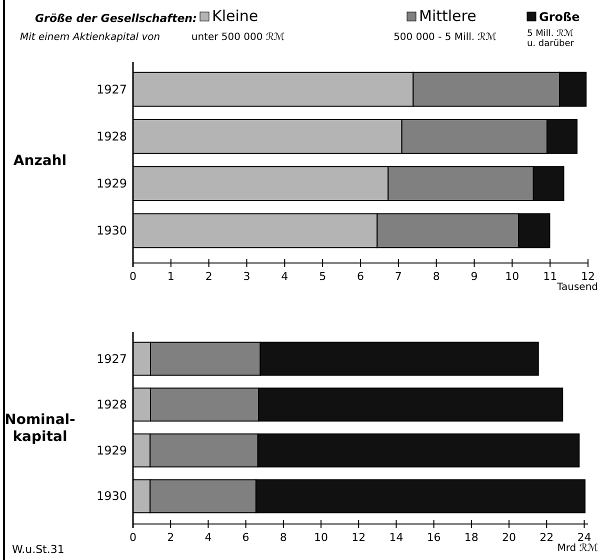  Describe the element at coordinates (90, 37) in the screenshot. I see `text: Mit einem Aktienkapital von` at that location.